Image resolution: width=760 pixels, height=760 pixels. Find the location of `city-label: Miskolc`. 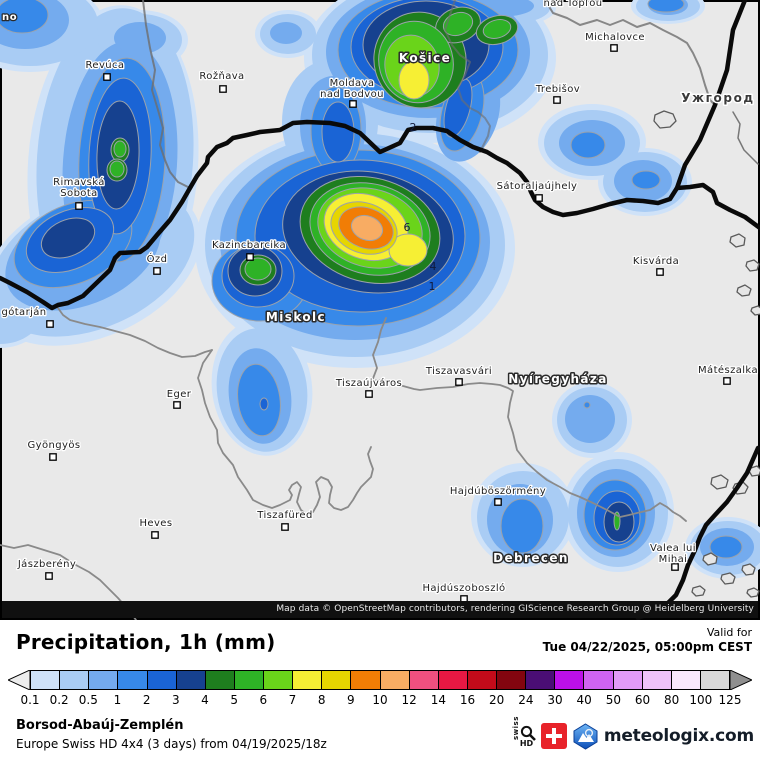

city-label: Miskolc is located at coordinates (296, 317).